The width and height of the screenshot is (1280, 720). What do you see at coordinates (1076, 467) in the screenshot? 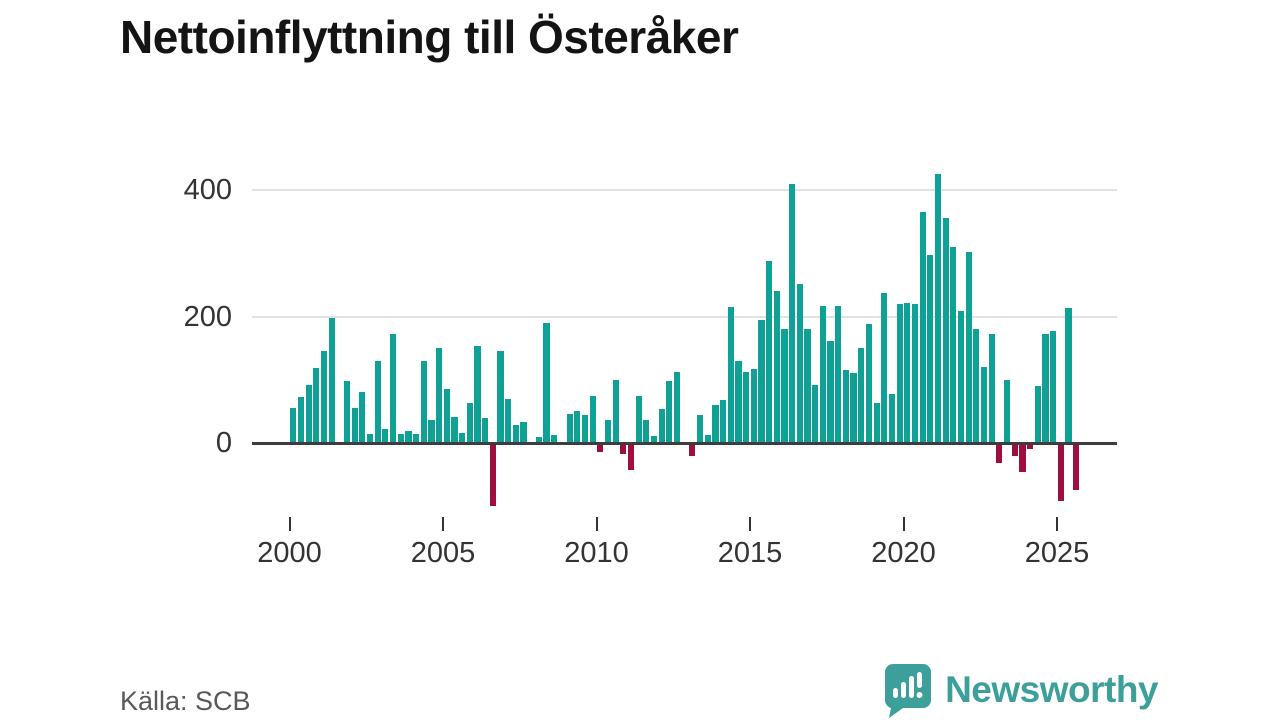
I see `bar-2025-Q3` at bounding box center [1076, 467].